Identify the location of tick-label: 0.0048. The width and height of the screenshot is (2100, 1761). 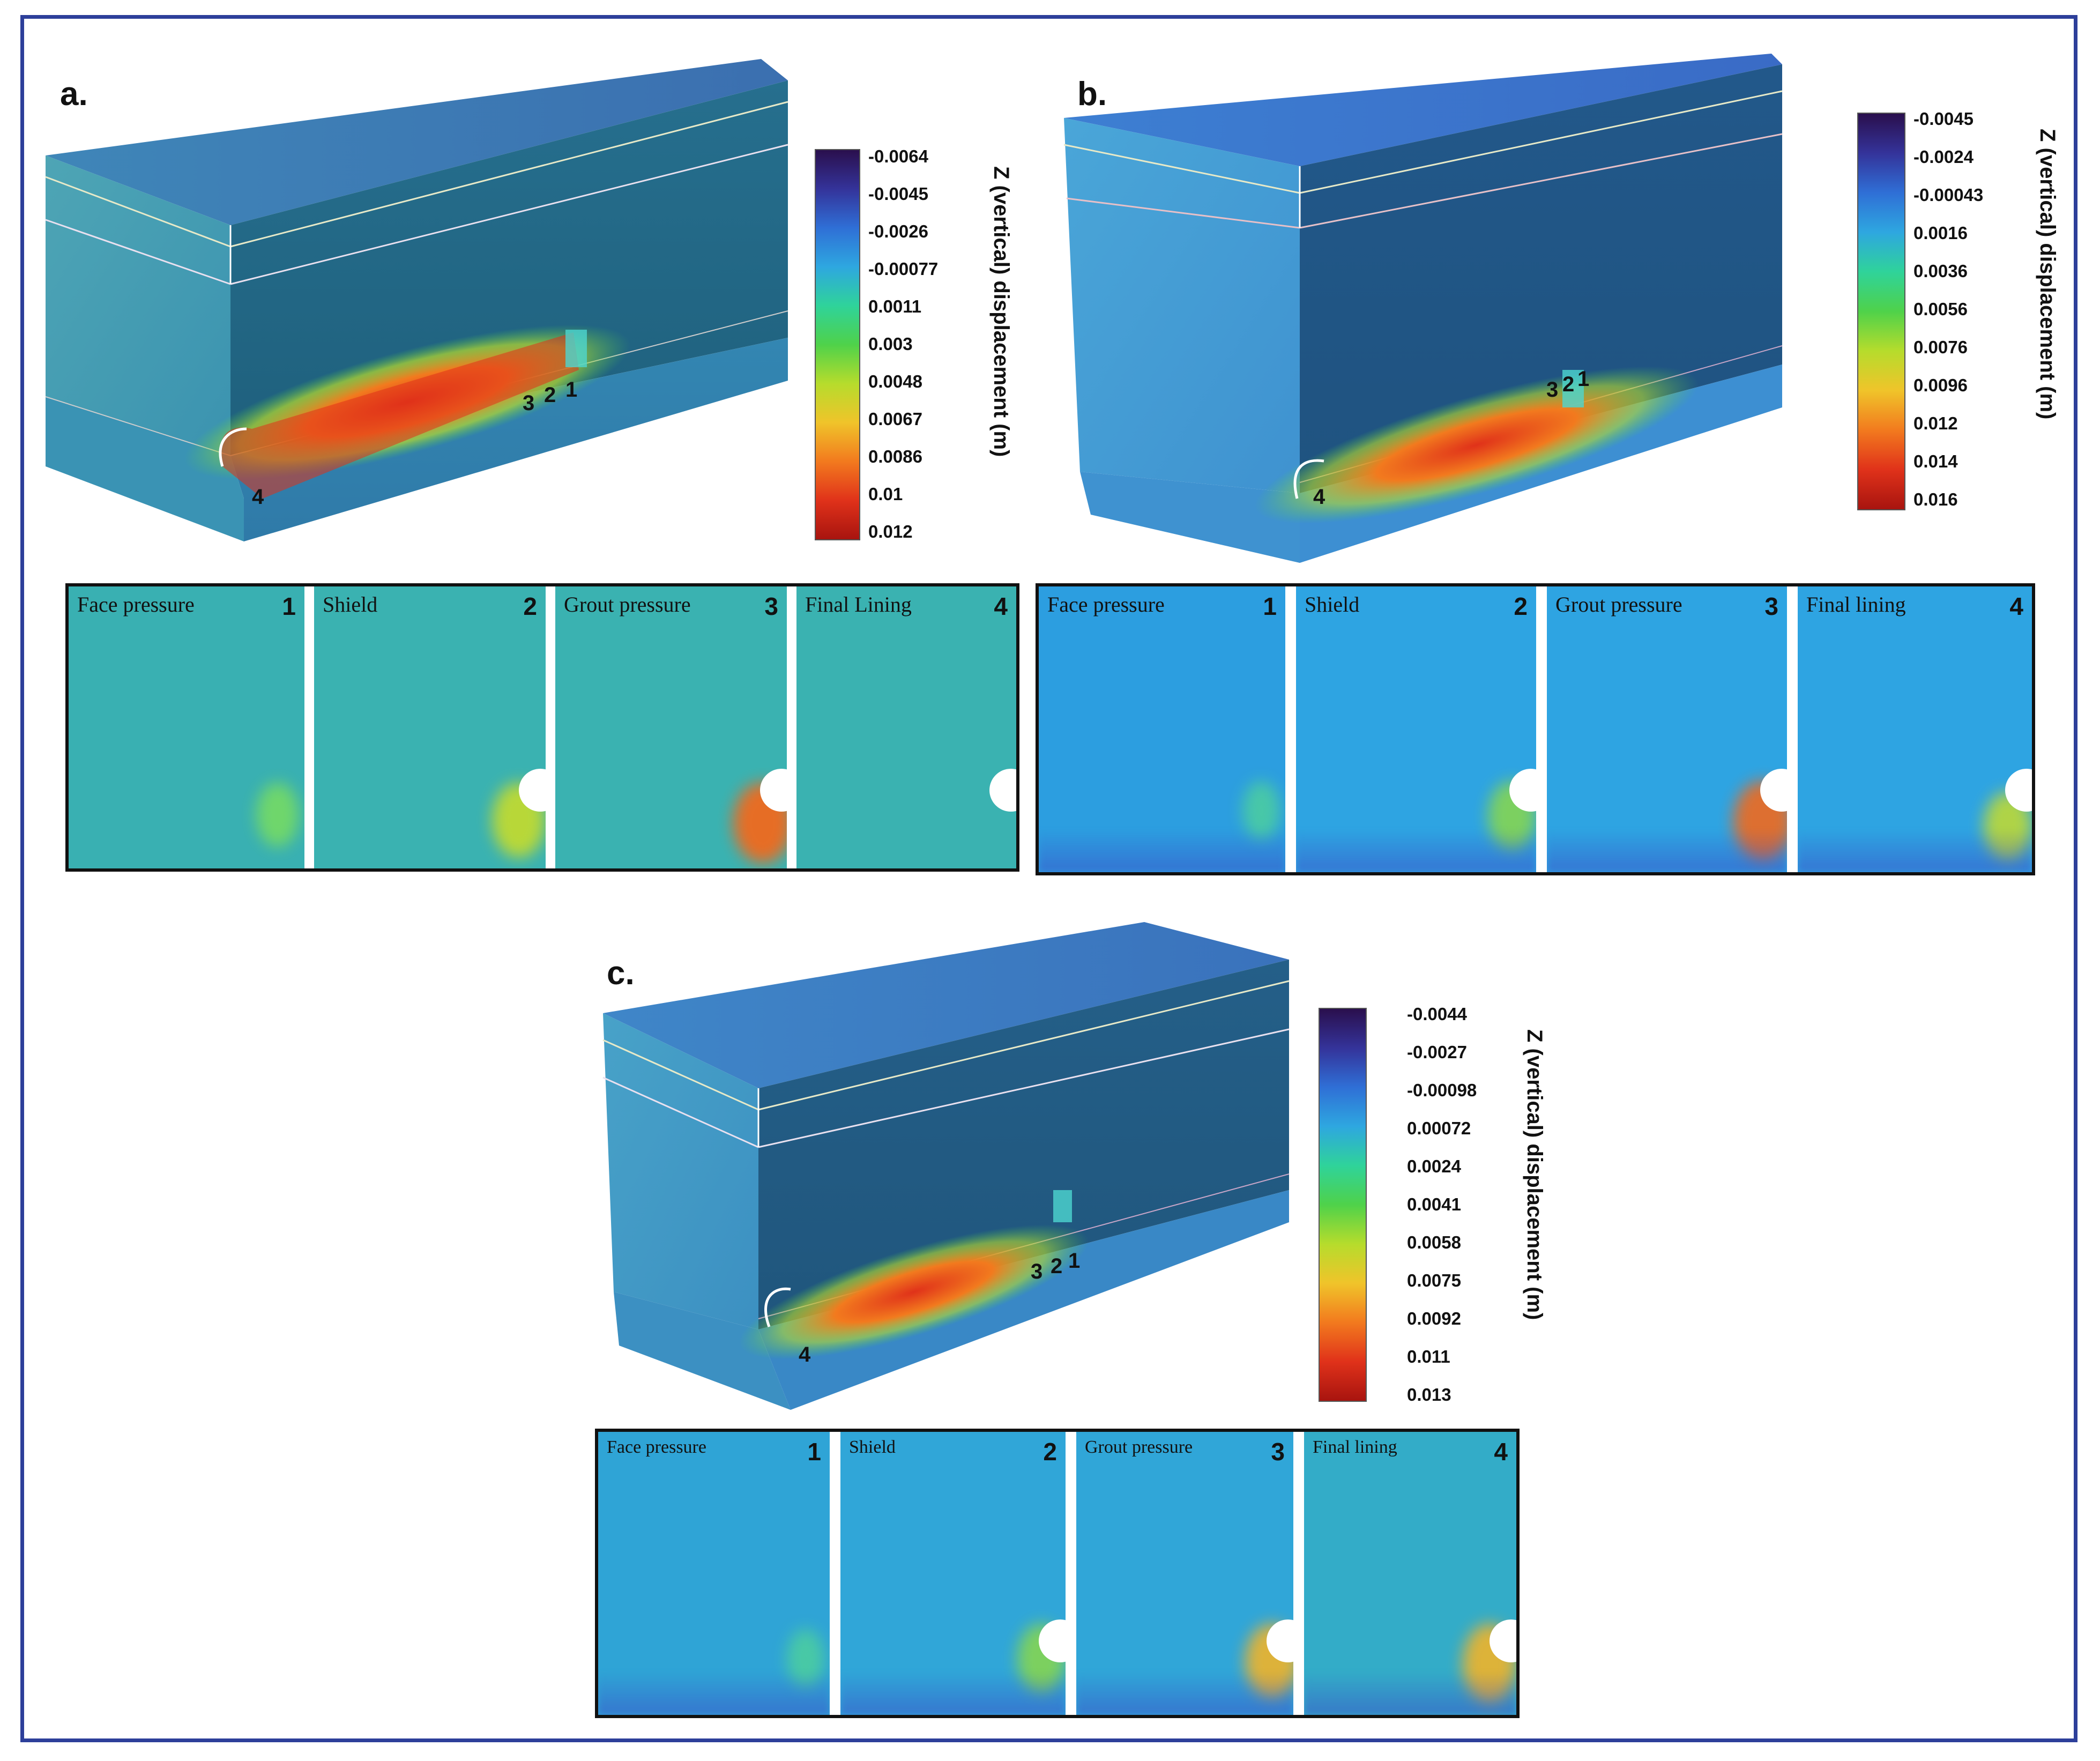
(895, 381).